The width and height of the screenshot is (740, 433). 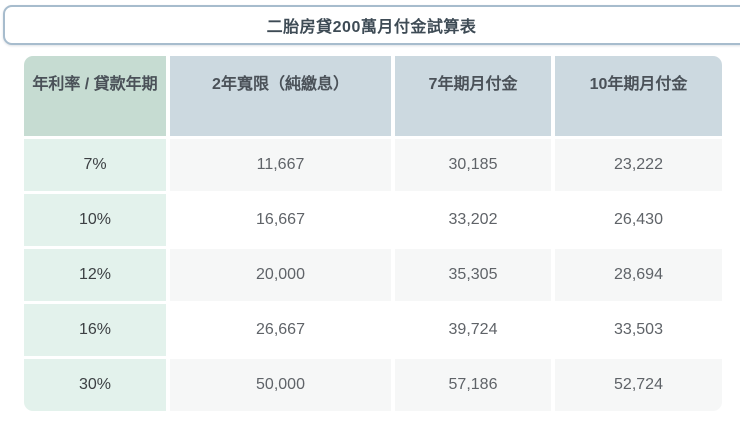 I want to click on rate-cell: 30%, so click(x=95, y=385).